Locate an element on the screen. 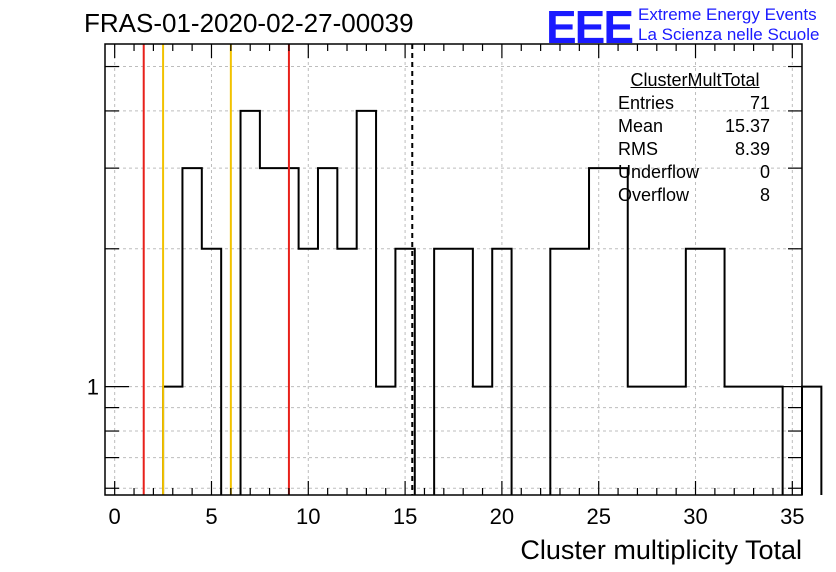  eee-logo: EEE is located at coordinates (590, 27).